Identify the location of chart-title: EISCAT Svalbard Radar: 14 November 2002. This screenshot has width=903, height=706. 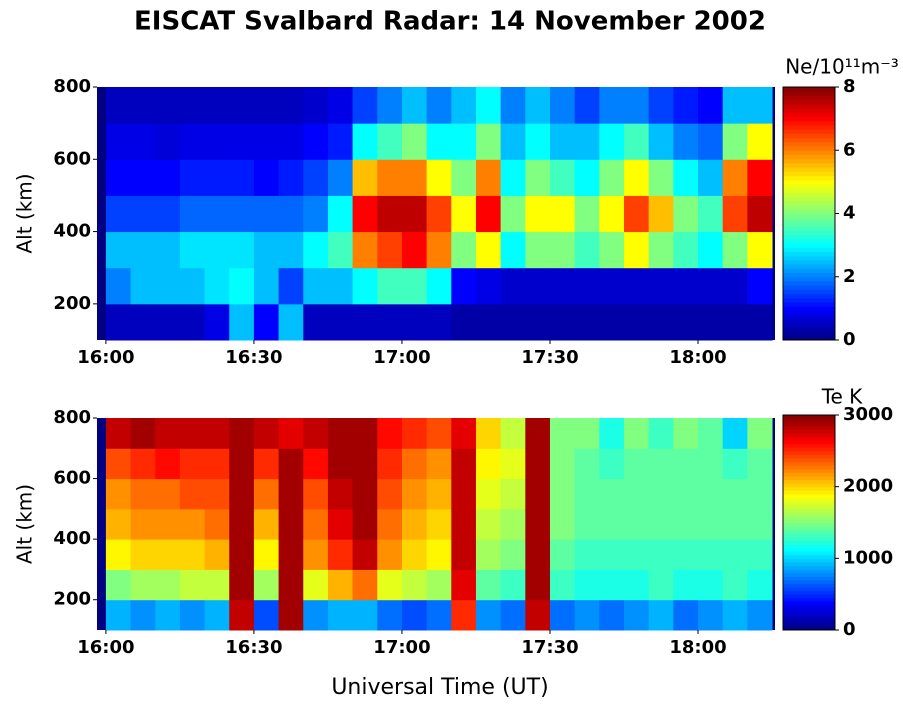
(450, 22).